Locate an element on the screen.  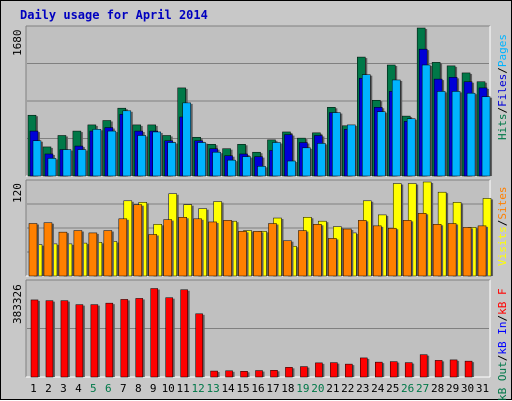
day-label-7: 7 is located at coordinates (123, 388).